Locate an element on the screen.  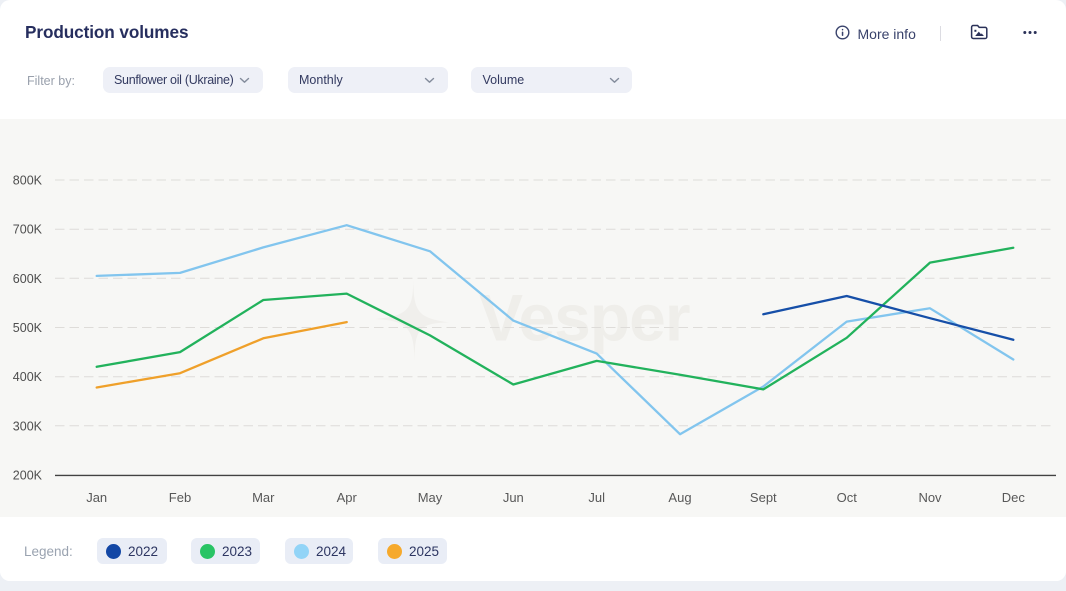
svg-text: Nov is located at coordinates (930, 497).